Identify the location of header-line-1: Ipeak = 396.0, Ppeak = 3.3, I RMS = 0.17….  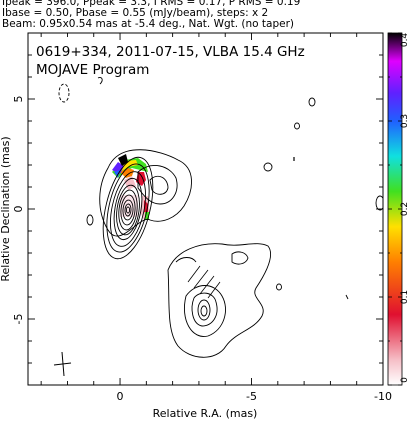
(151, 4).